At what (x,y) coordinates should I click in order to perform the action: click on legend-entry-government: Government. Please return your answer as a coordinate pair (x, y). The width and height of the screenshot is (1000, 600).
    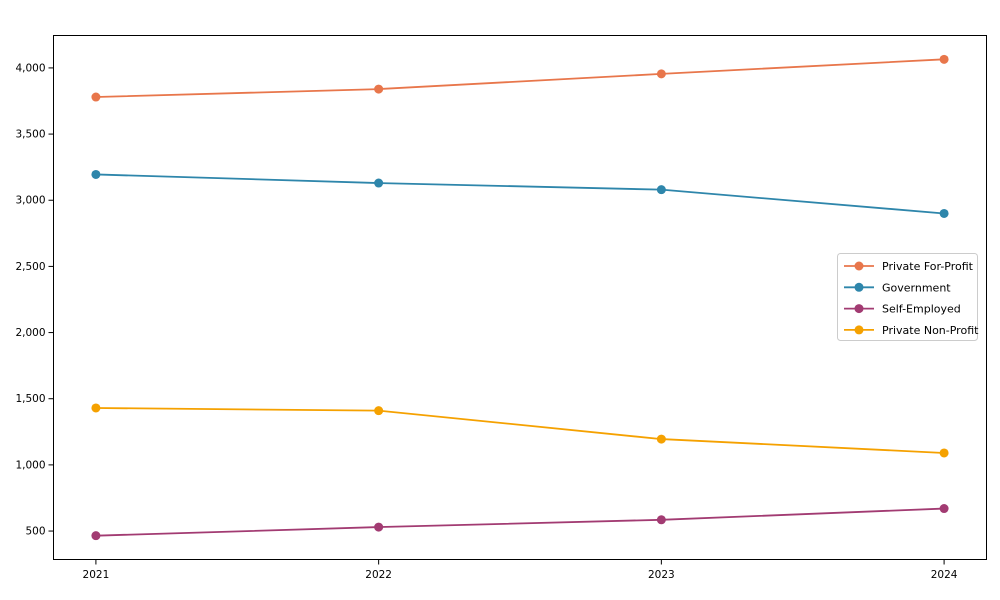
    Looking at the image, I should click on (897, 287).